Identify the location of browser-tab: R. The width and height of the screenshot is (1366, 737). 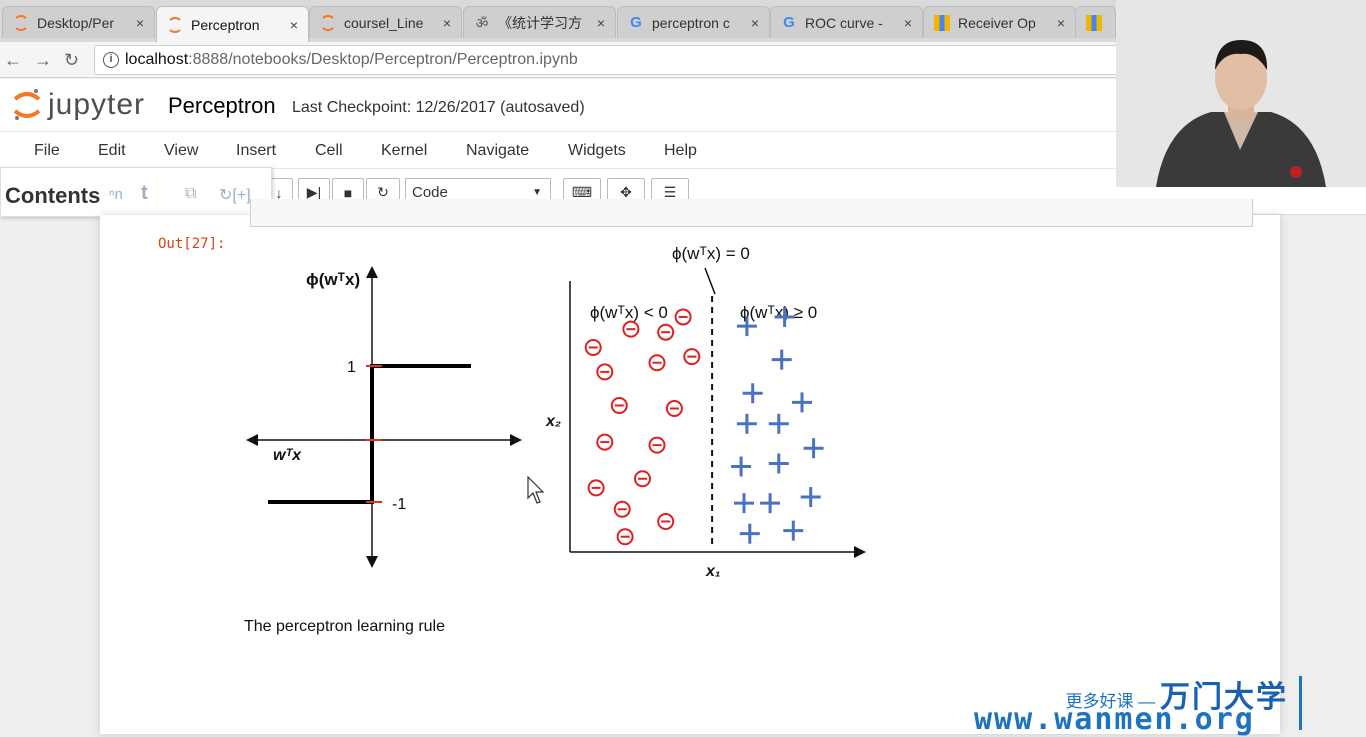
(1095, 22).